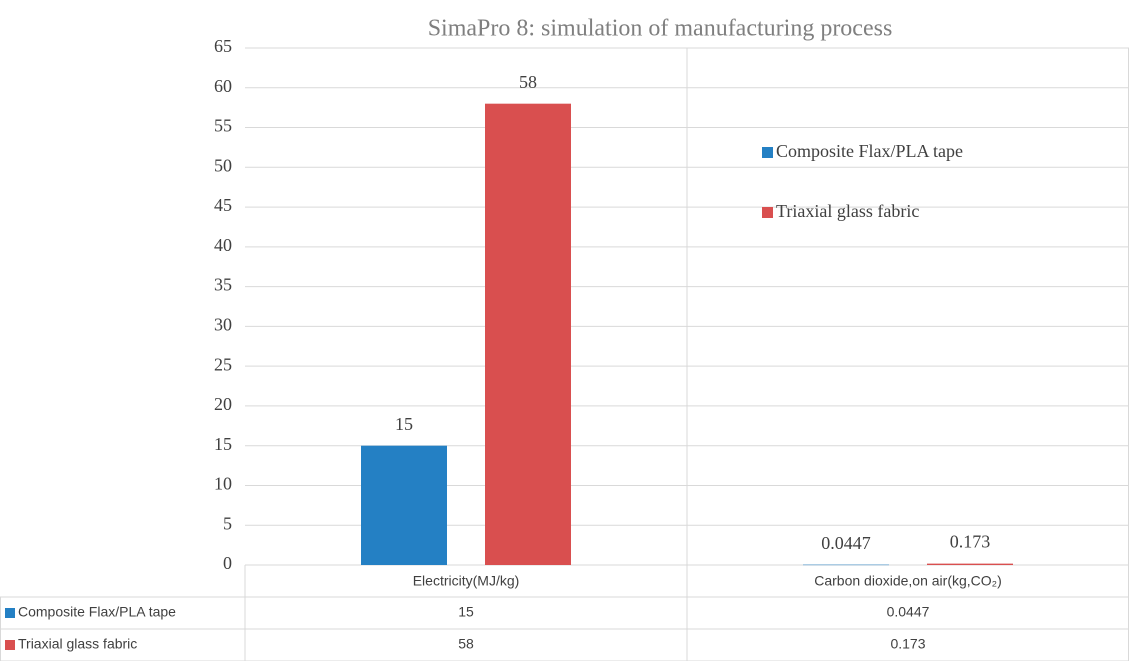  Describe the element at coordinates (227, 563) in the screenshot. I see `y-tick-label: 0` at that location.